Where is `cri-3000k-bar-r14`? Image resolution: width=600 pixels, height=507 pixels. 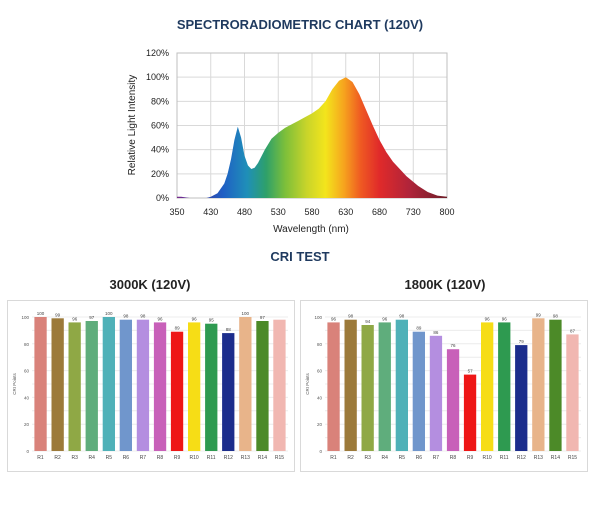
cri-3000k-bar-r14 is located at coordinates (262, 386).